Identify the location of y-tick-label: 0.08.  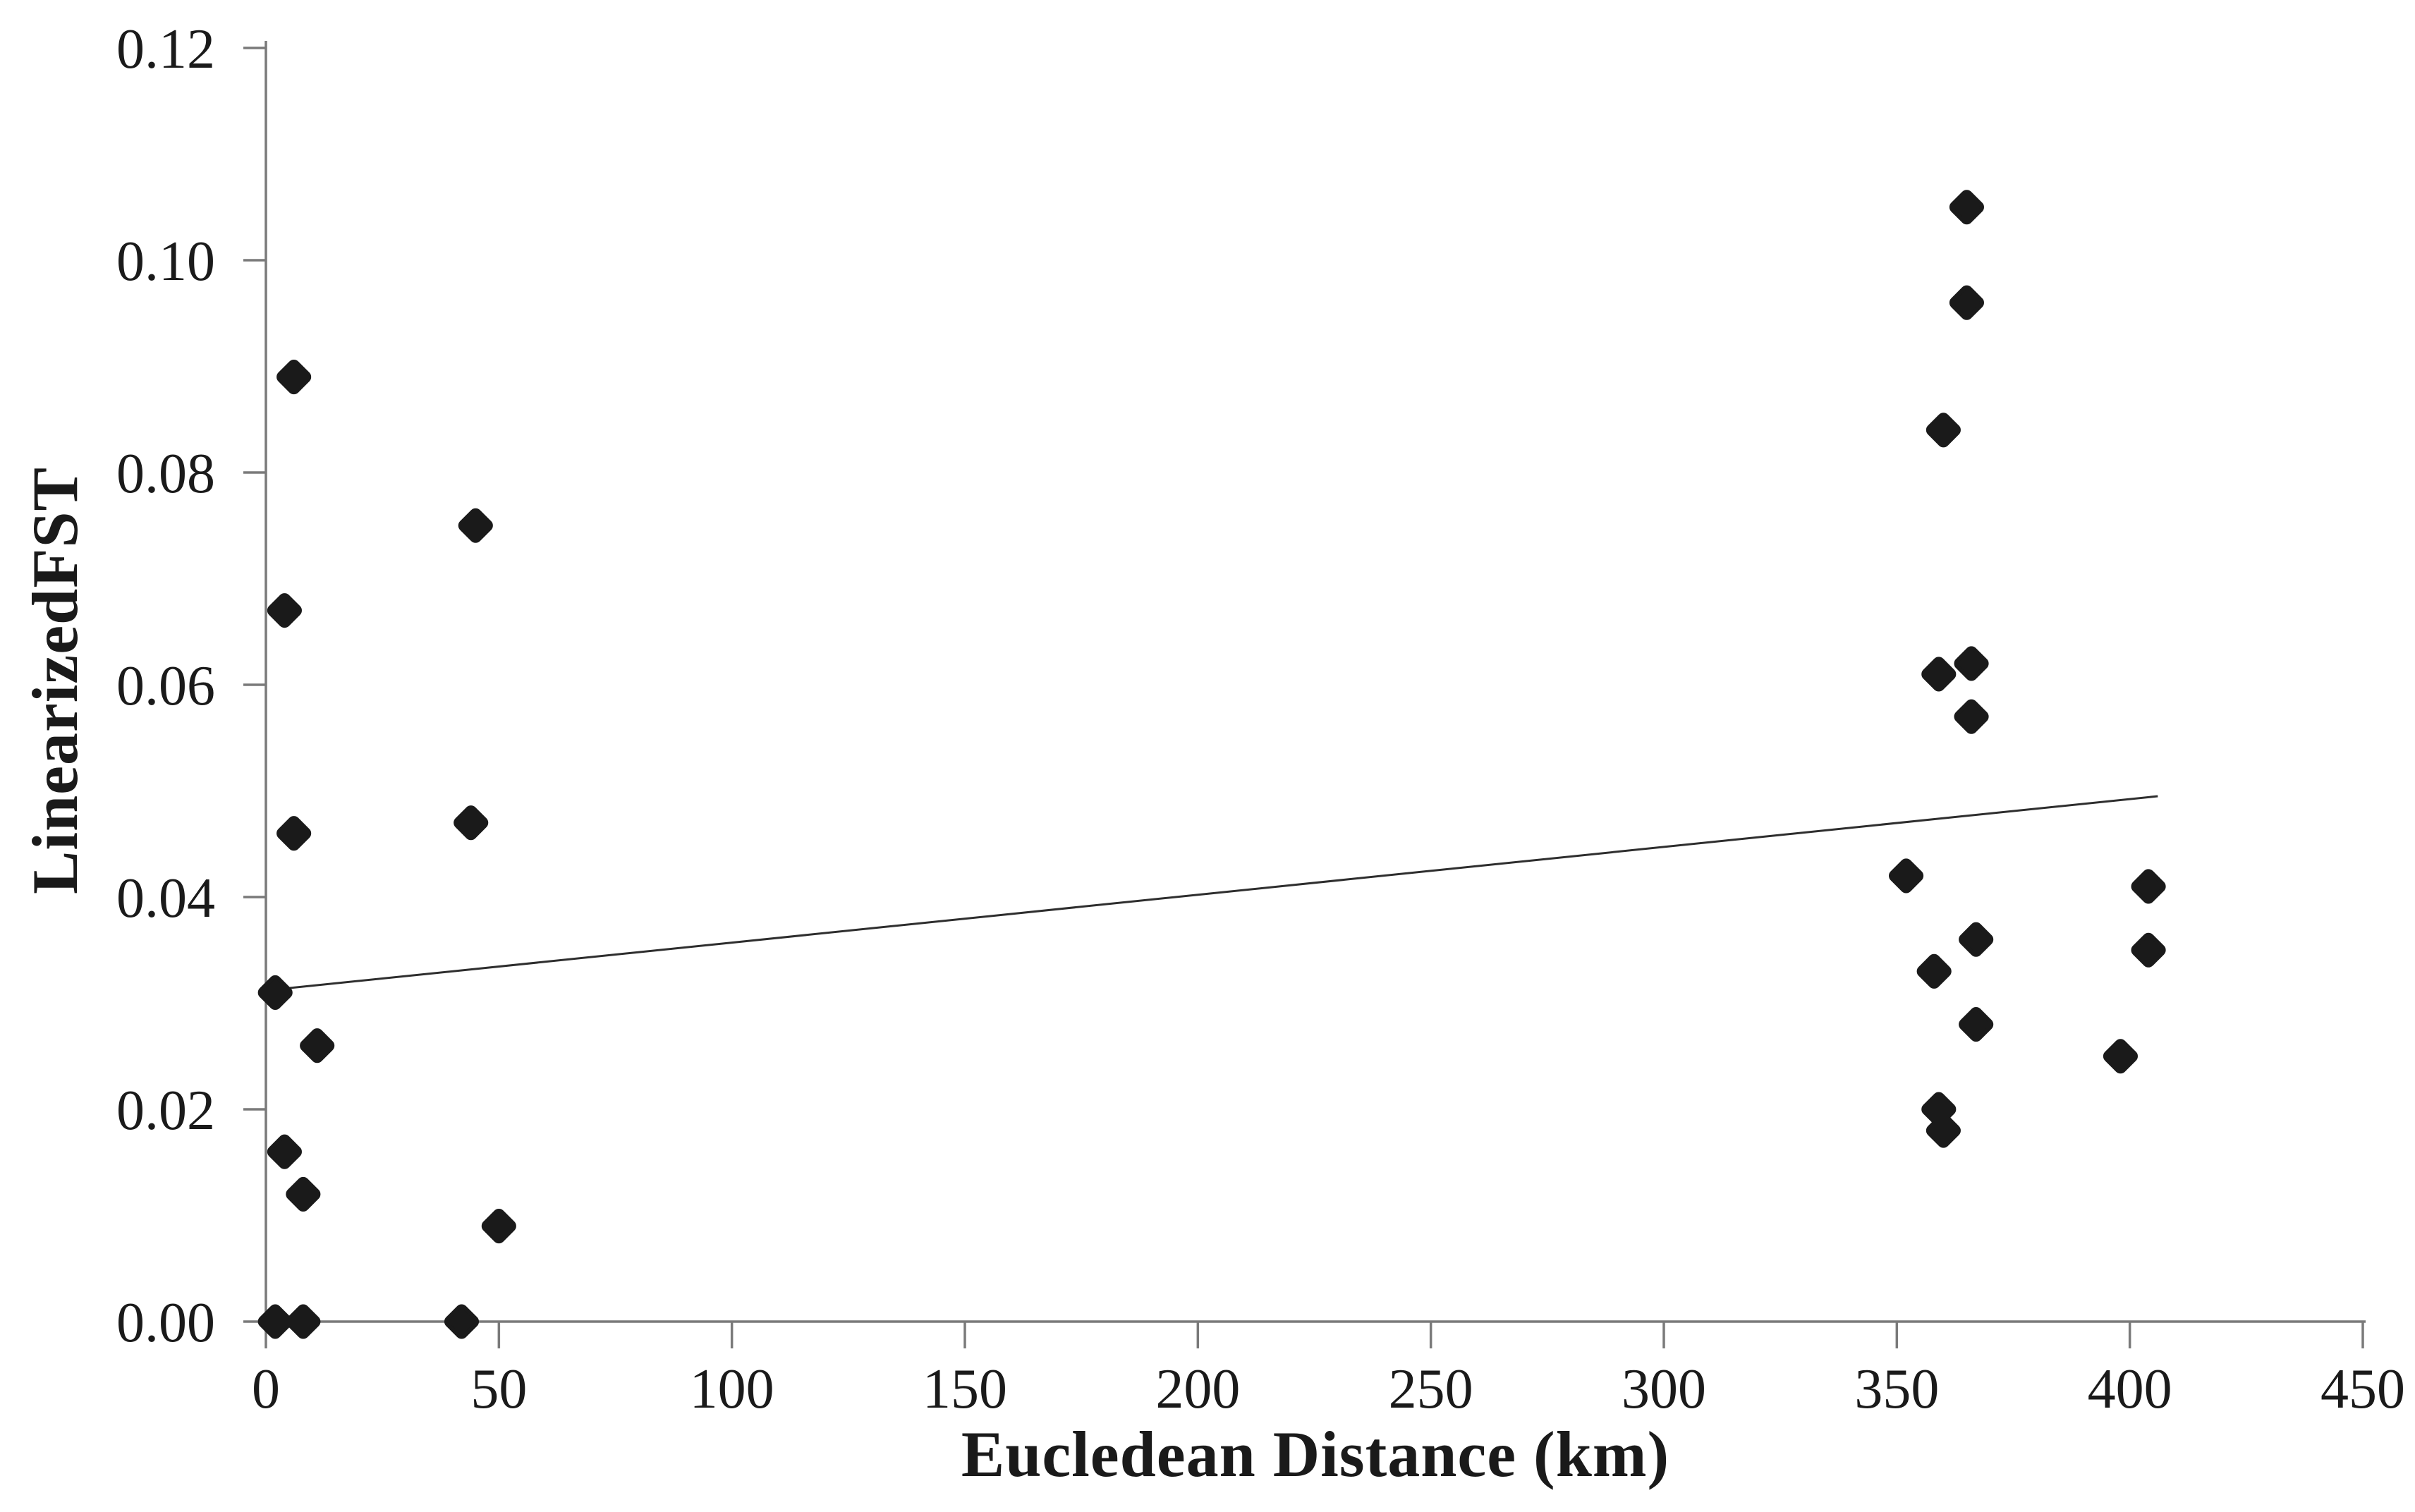
(165, 474).